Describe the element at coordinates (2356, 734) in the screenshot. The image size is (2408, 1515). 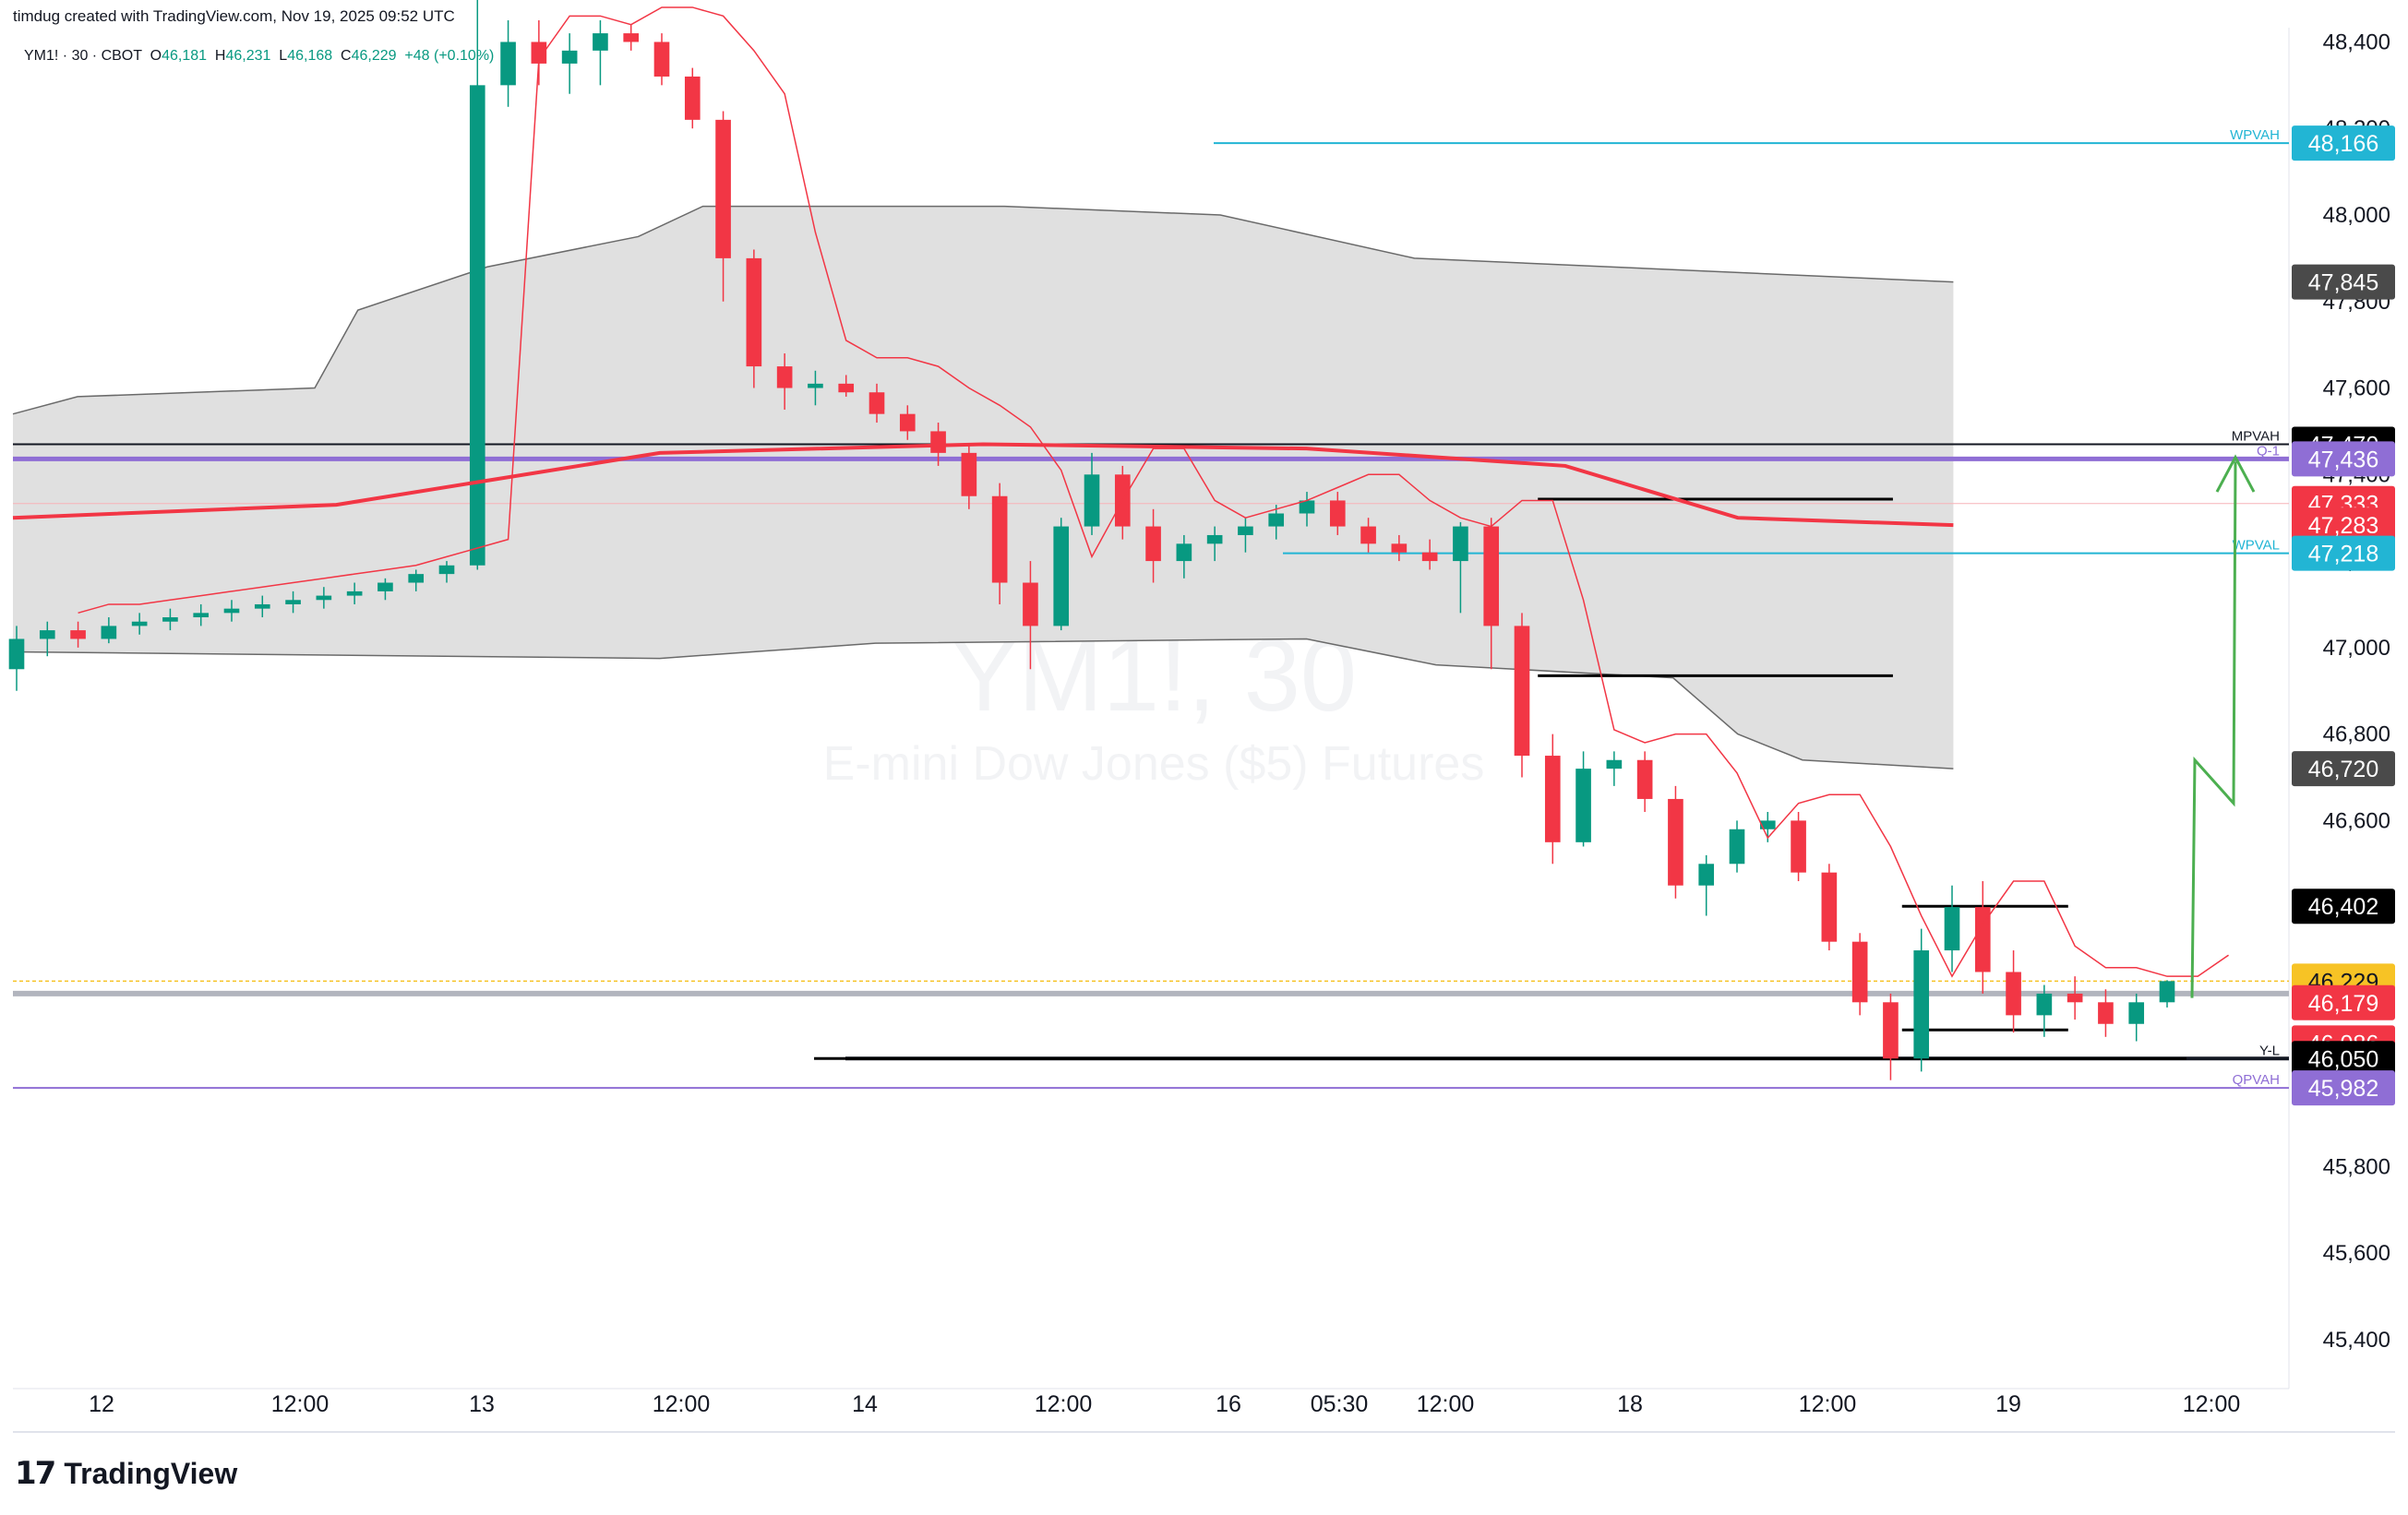
I see `y-tick-label: 46,800` at that location.